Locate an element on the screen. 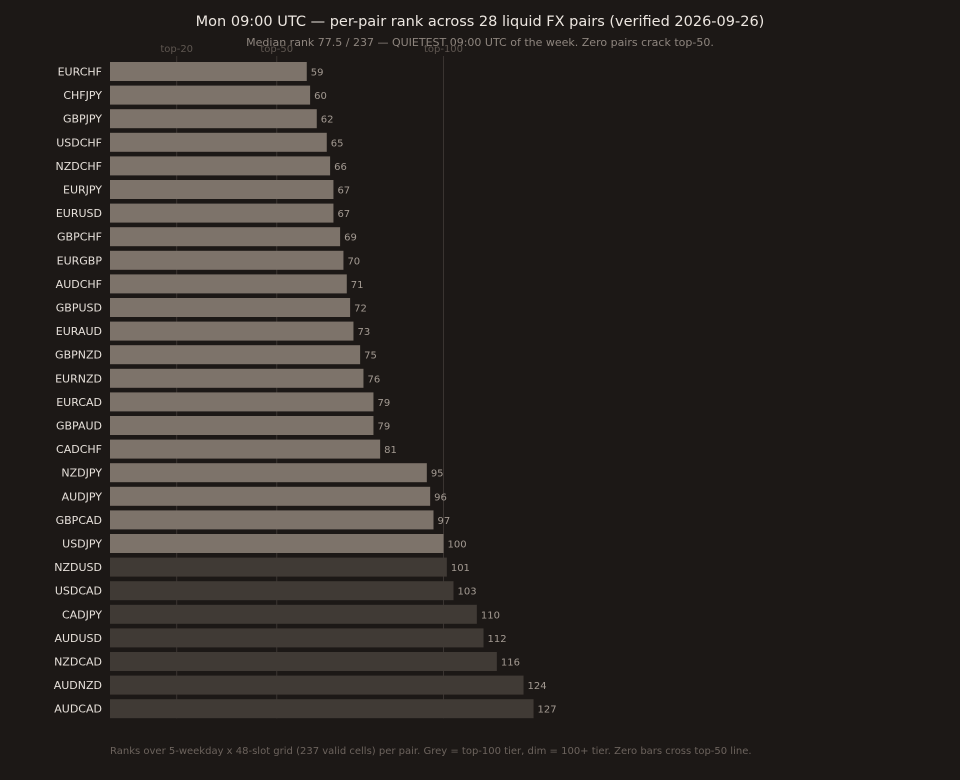 This screenshot has width=960, height=780. value-label-usdjpy: 100 is located at coordinates (457, 545).